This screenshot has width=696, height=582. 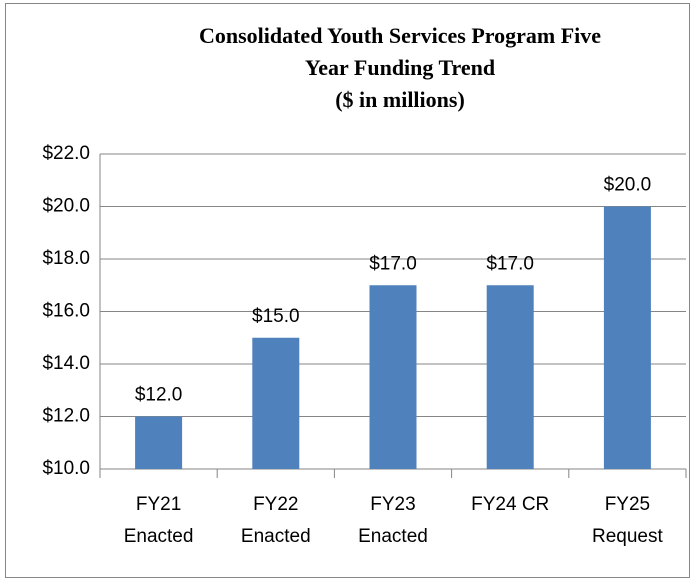 I want to click on data-label: $20.0, so click(x=628, y=185).